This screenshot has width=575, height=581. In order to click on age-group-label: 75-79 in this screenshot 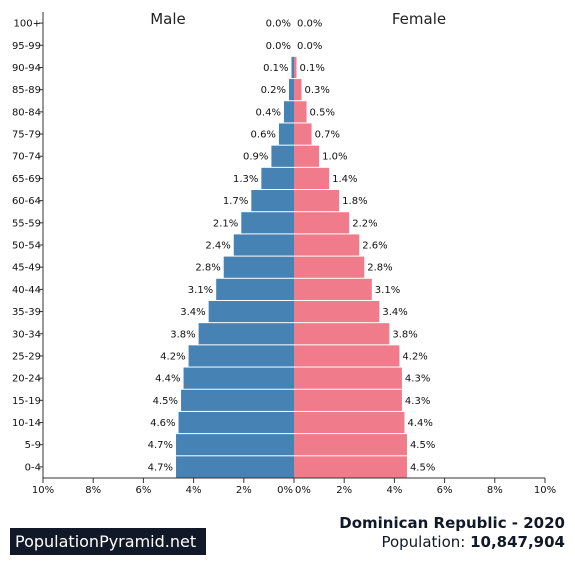, I will do `click(26, 135)`.